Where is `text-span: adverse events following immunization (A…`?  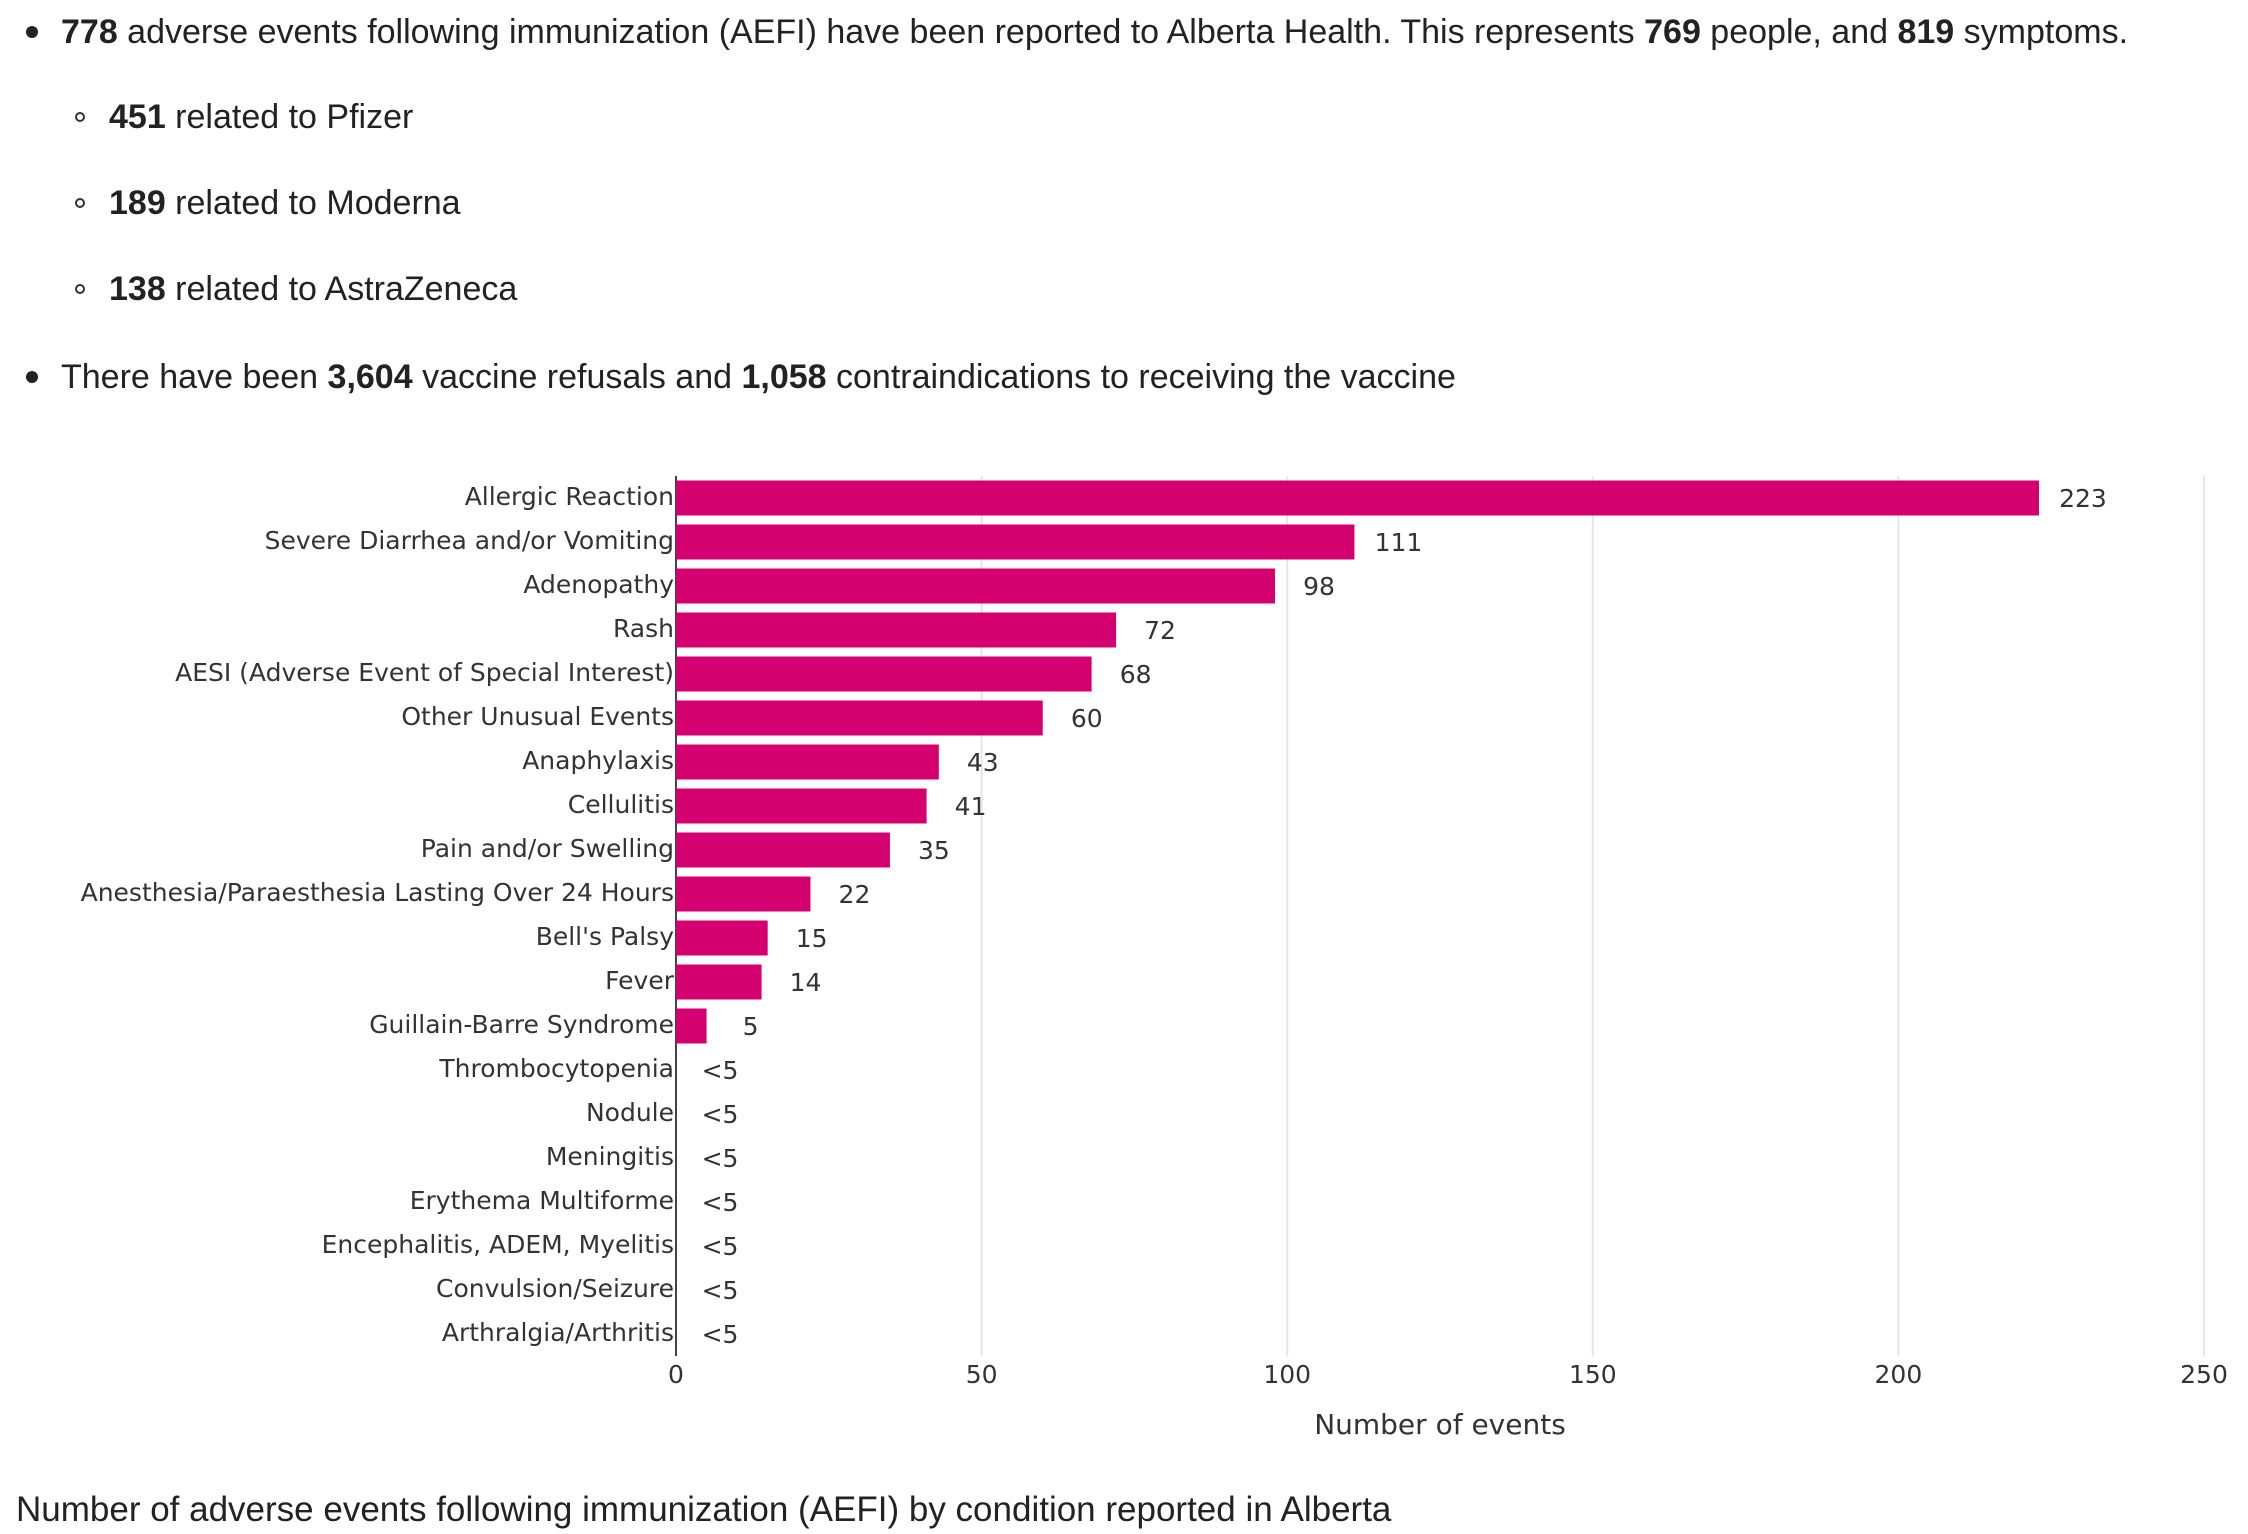 text-span: adverse events following immunization (A… is located at coordinates (881, 32).